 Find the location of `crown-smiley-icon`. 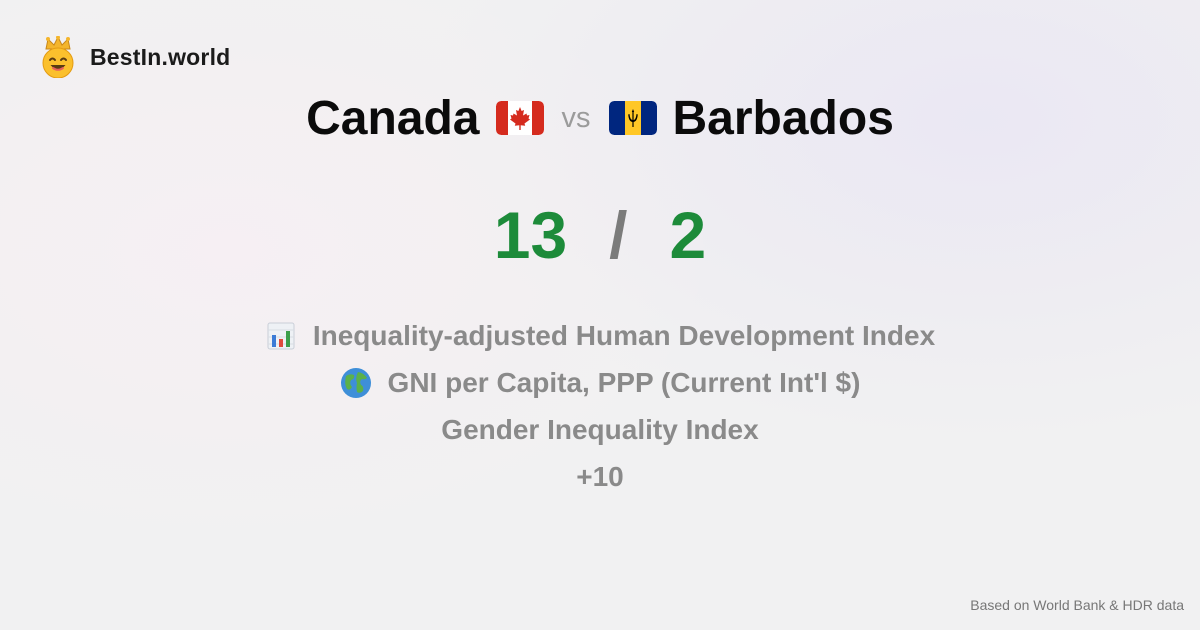

crown-smiley-icon is located at coordinates (58, 57).